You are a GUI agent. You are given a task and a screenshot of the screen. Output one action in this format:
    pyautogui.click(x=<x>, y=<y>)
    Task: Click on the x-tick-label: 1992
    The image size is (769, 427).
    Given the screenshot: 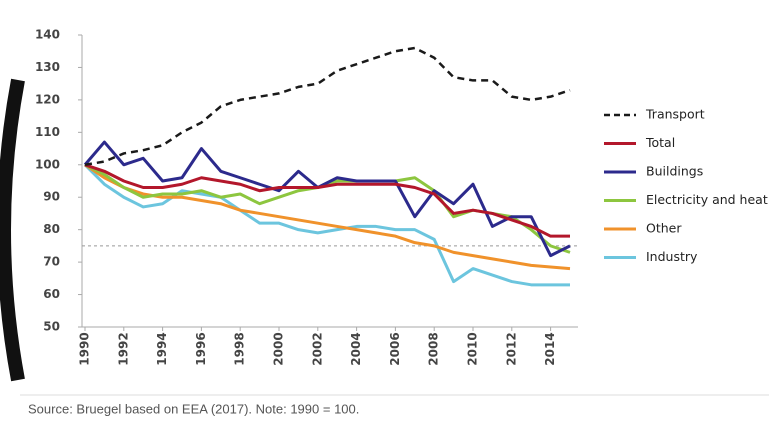 What is the action you would take?
    pyautogui.click(x=123, y=348)
    